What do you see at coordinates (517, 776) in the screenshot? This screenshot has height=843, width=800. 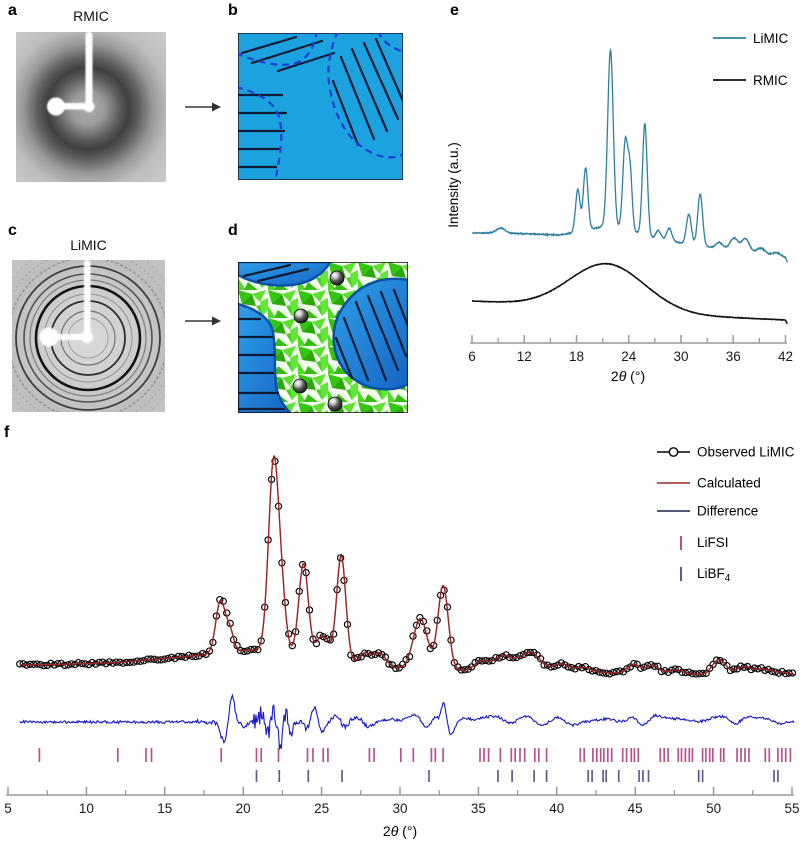 I see `libf4-bragg-ticks` at bounding box center [517, 776].